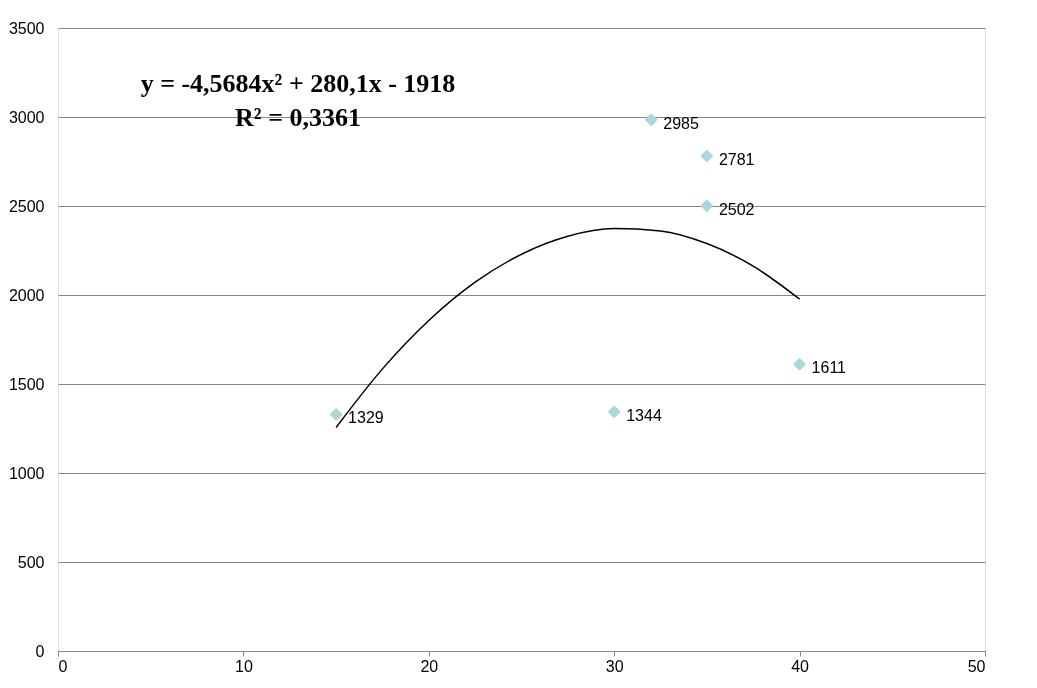  What do you see at coordinates (800, 666) in the screenshot?
I see `x-tick-label: 40` at bounding box center [800, 666].